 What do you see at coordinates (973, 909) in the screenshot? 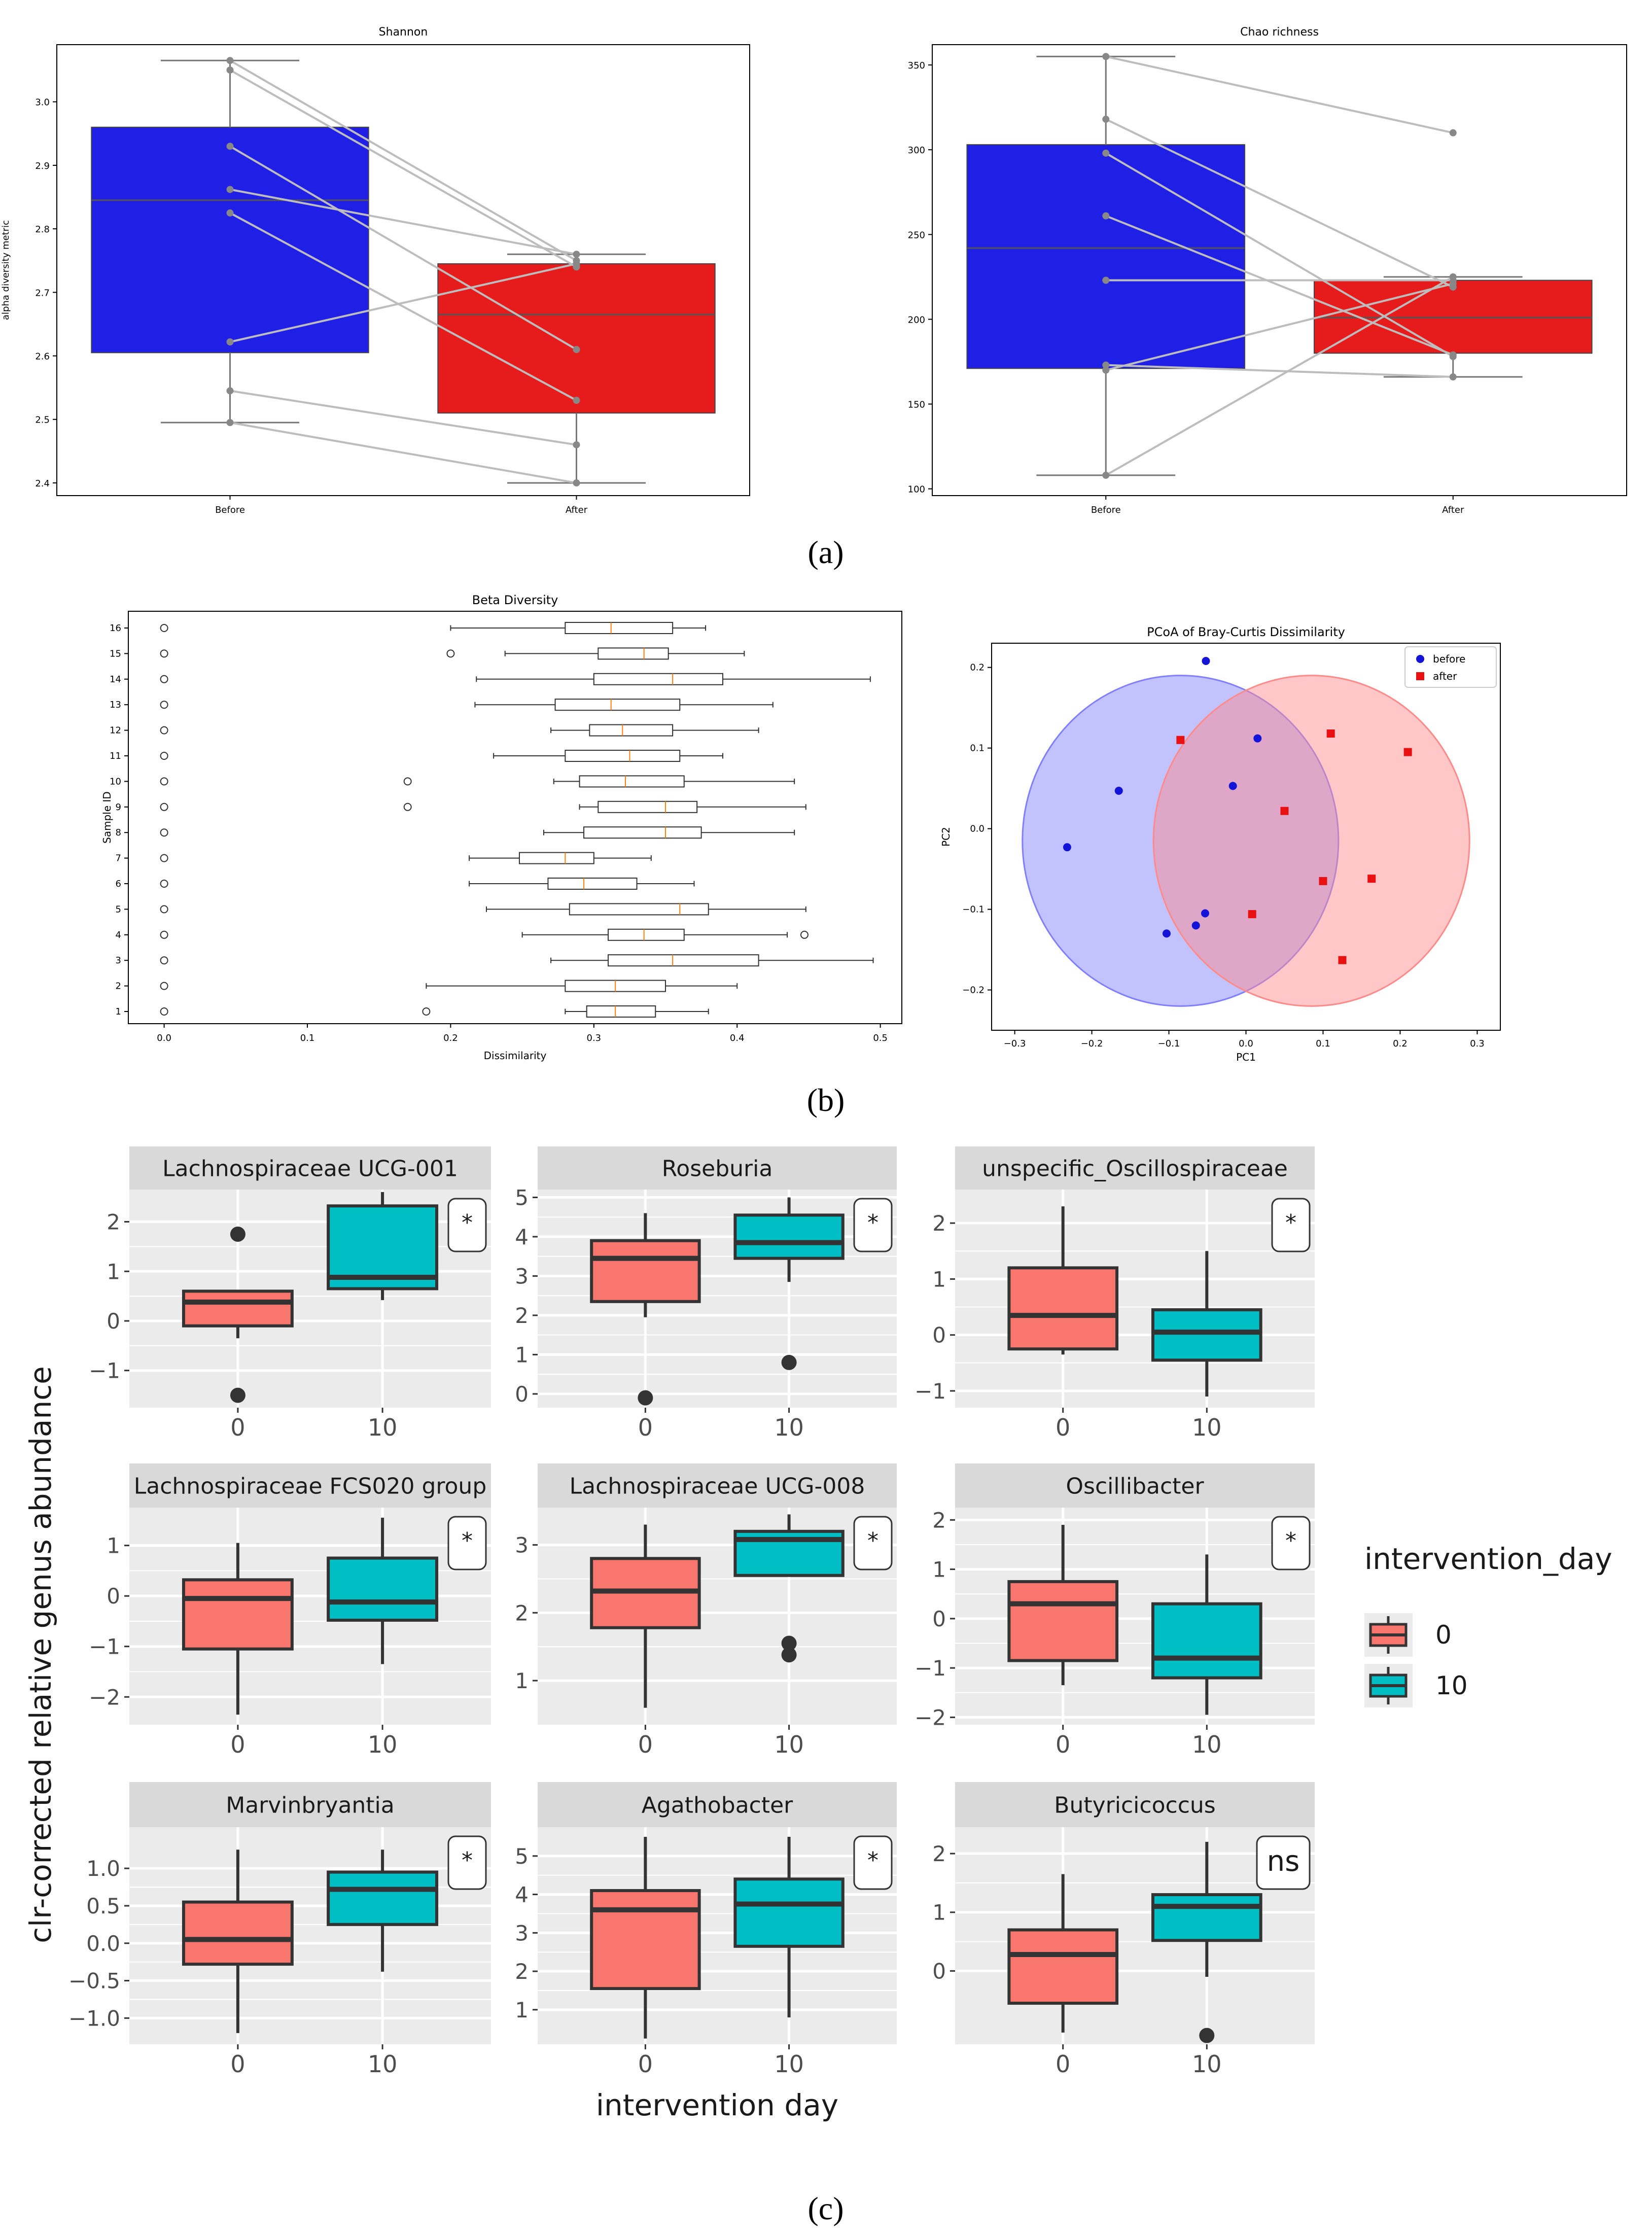
I see `y-tick-label: −0.1` at bounding box center [973, 909].